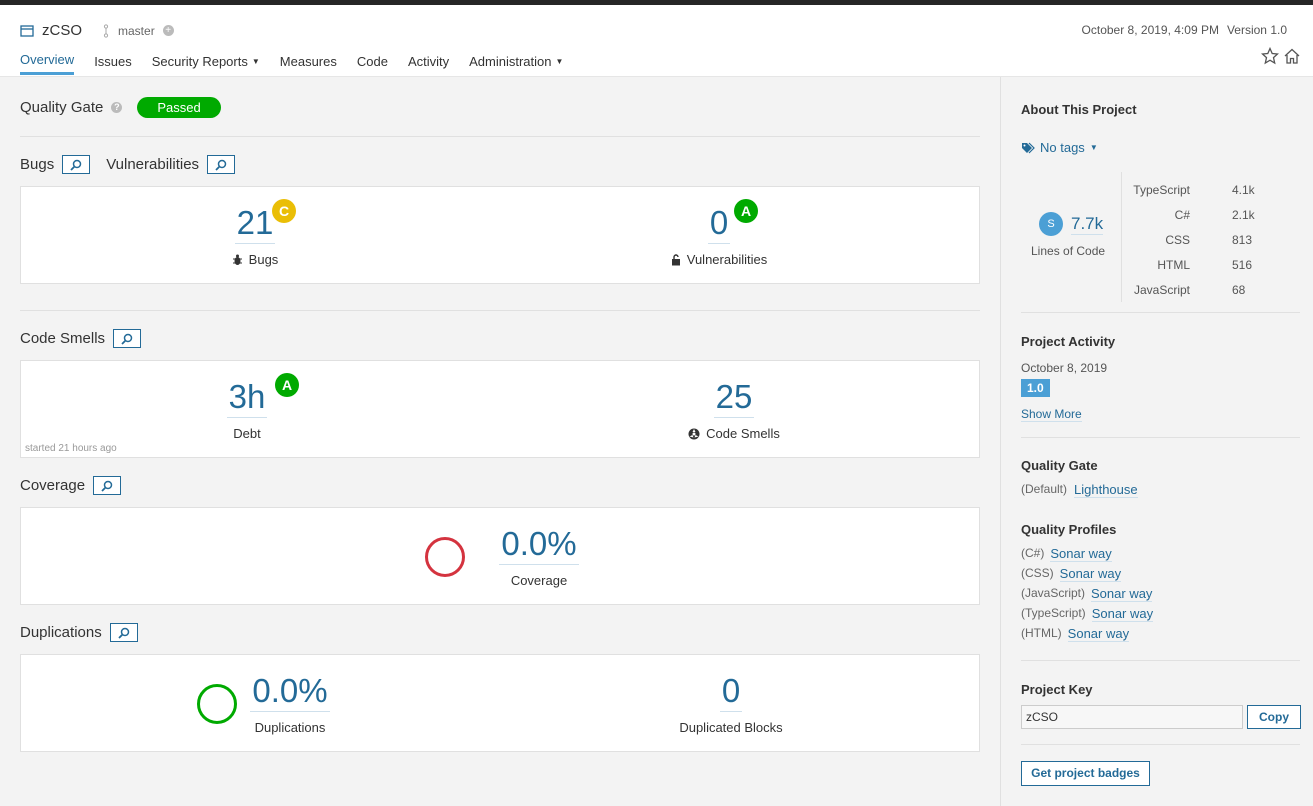  I want to click on coverage-search-button, so click(107, 485).